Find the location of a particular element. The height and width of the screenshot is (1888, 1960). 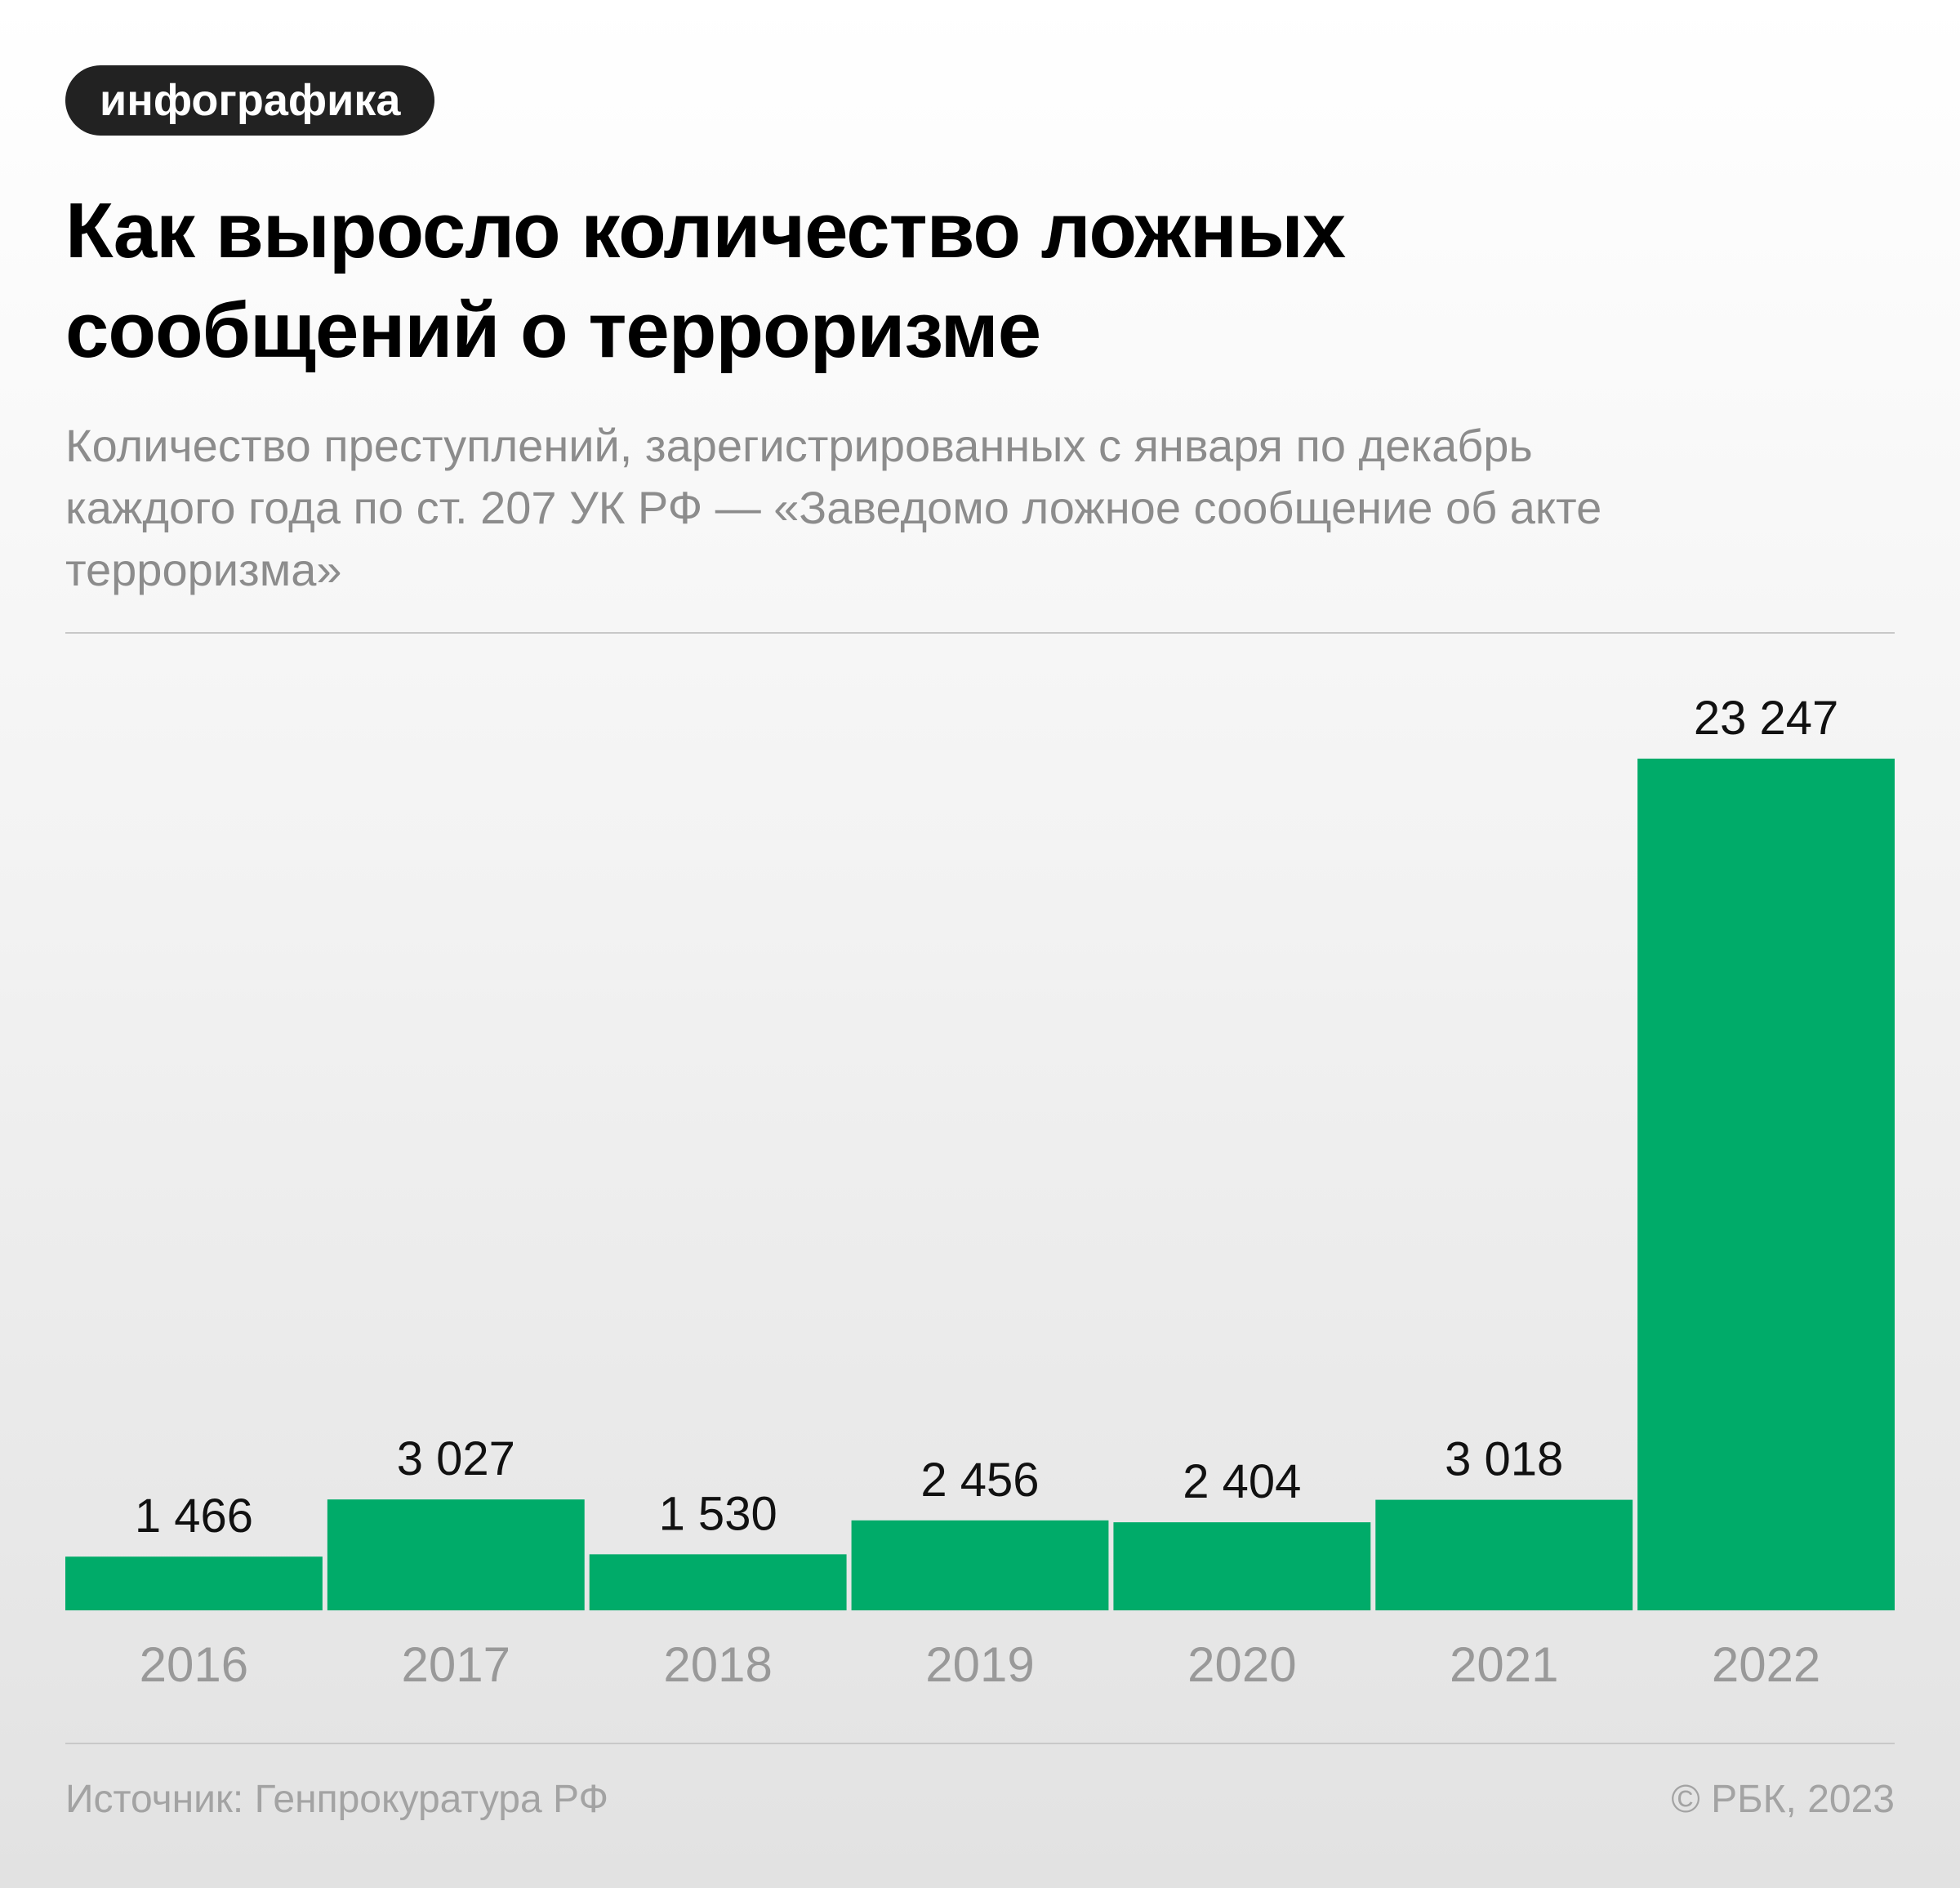

bar-2021 is located at coordinates (1504, 1554).